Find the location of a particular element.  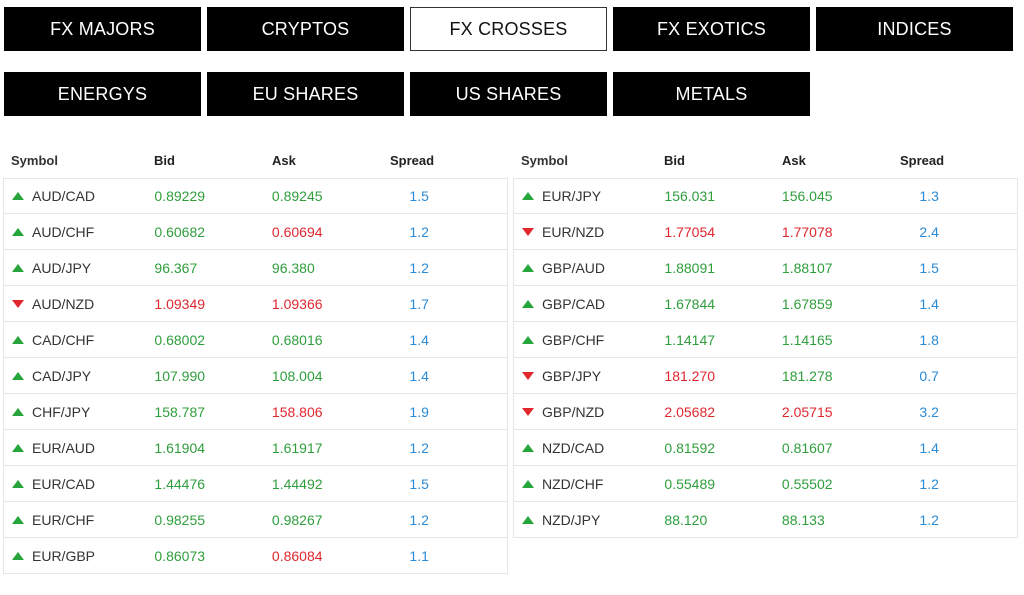

symbol-cell: AUD/CHF is located at coordinates (79, 232).